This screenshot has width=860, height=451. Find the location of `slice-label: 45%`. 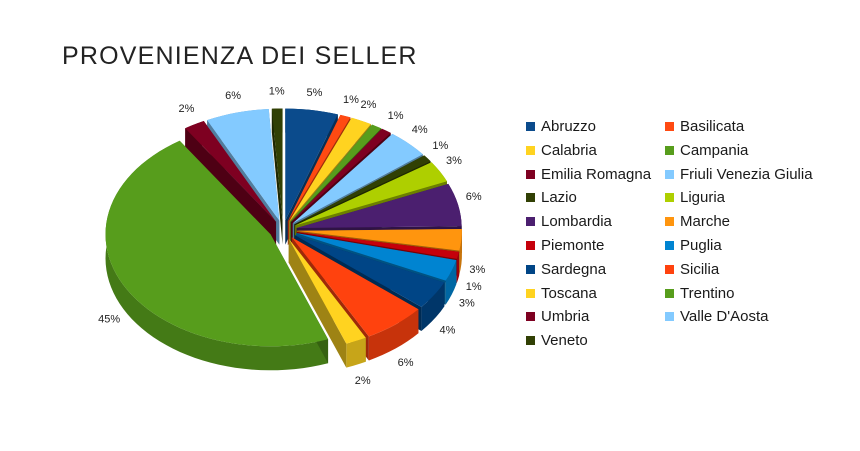

slice-label: 45% is located at coordinates (109, 319).